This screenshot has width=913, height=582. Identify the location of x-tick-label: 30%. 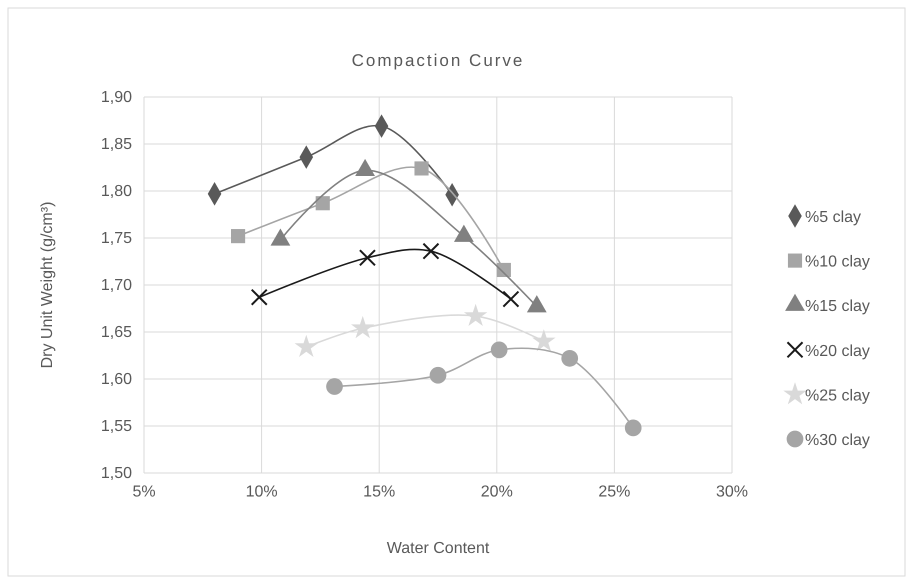
(732, 491).